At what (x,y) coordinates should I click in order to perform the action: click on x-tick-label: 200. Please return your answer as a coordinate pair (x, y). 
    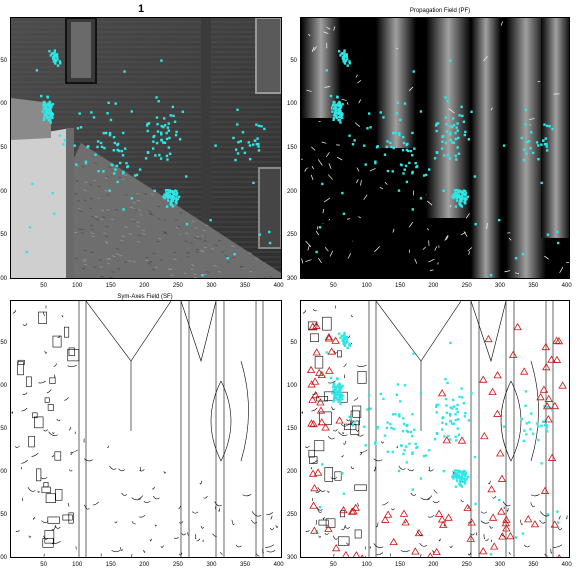
    Looking at the image, I should click on (433, 286).